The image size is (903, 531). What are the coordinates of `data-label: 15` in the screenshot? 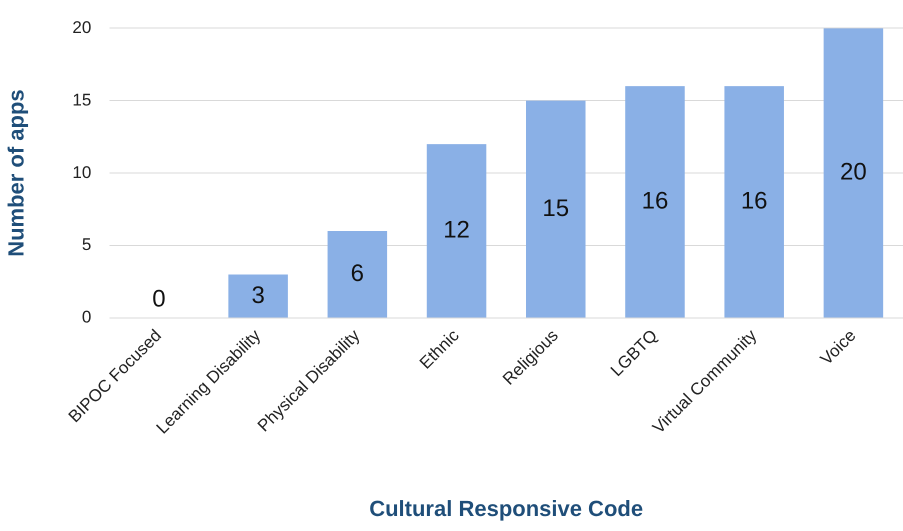 It's located at (556, 208).